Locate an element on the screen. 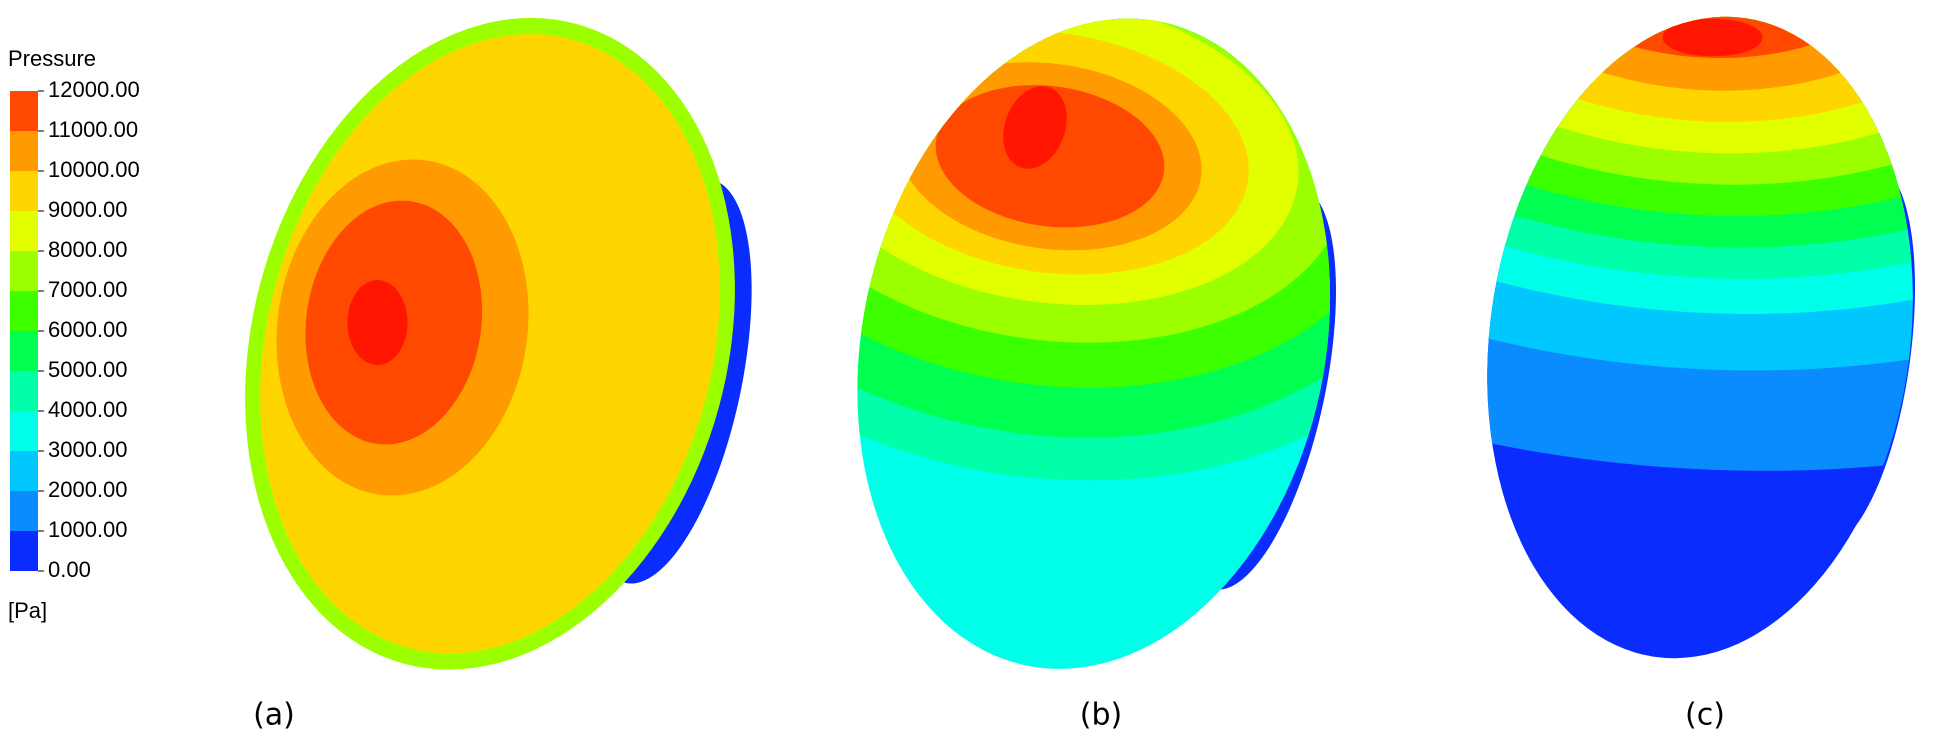 The height and width of the screenshot is (733, 1960). legend-title: Pressure is located at coordinates (52, 58).